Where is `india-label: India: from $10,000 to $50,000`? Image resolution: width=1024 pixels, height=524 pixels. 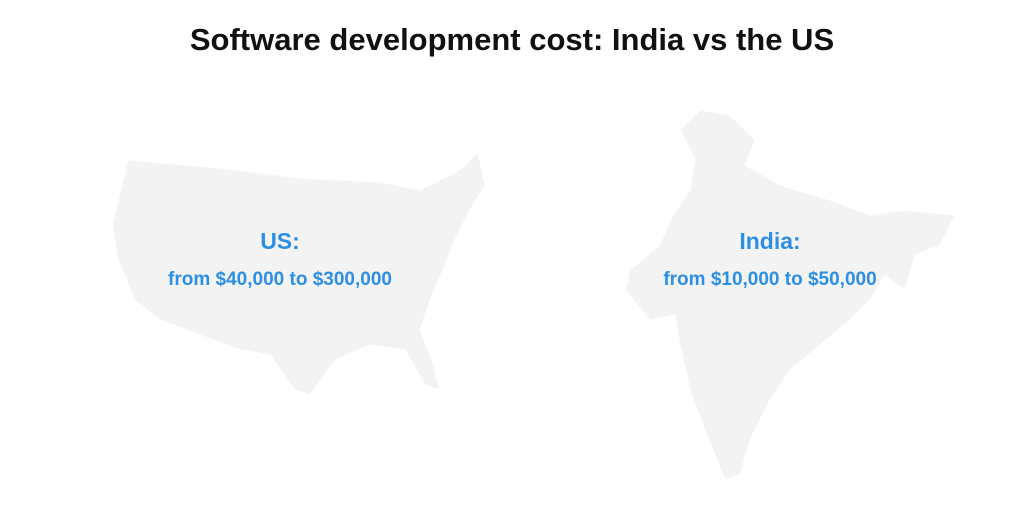 india-label: India: from $10,000 to $50,000 is located at coordinates (770, 259).